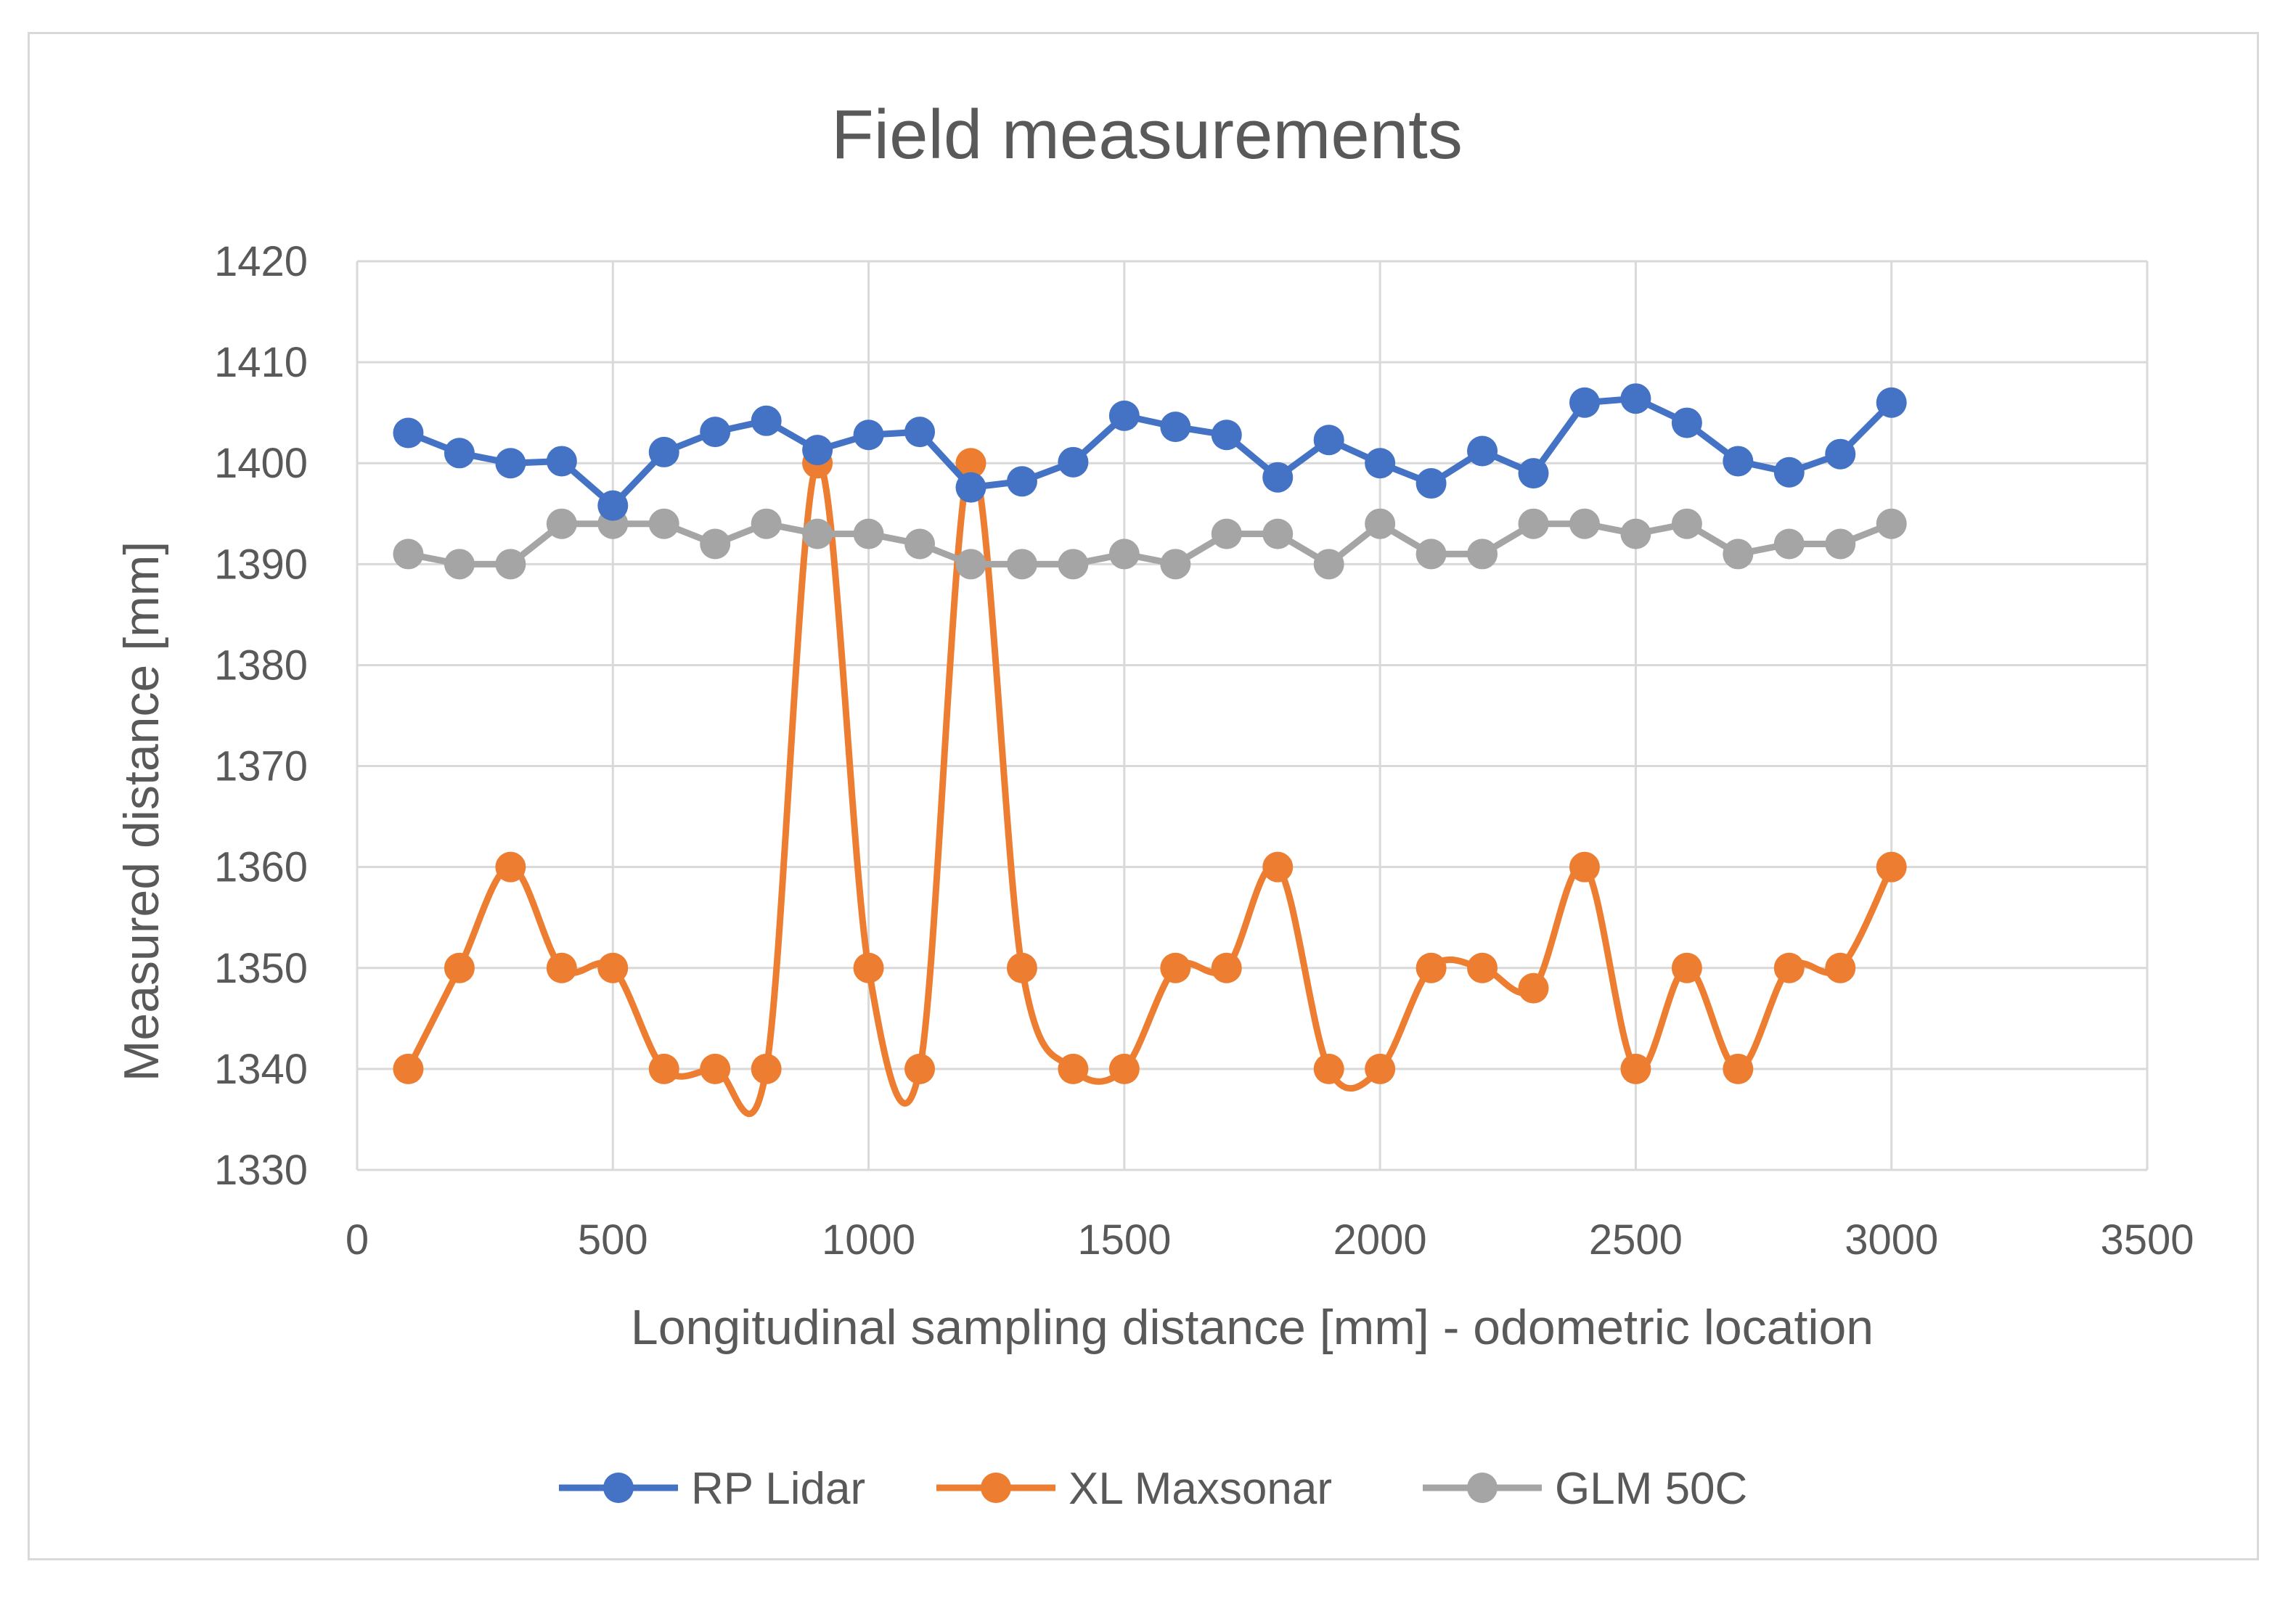 The height and width of the screenshot is (1601, 2296). Describe the element at coordinates (261, 1170) in the screenshot. I see `y-tick-label: 1330` at that location.